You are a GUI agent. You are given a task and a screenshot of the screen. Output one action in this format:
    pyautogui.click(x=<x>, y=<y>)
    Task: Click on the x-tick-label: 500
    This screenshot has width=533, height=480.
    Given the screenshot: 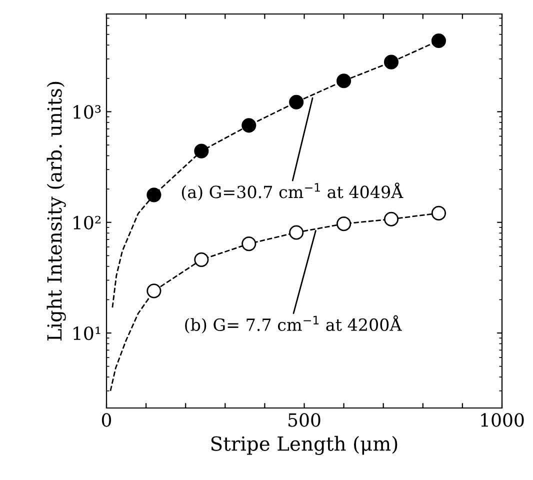 What is the action you would take?
    pyautogui.click(x=304, y=420)
    